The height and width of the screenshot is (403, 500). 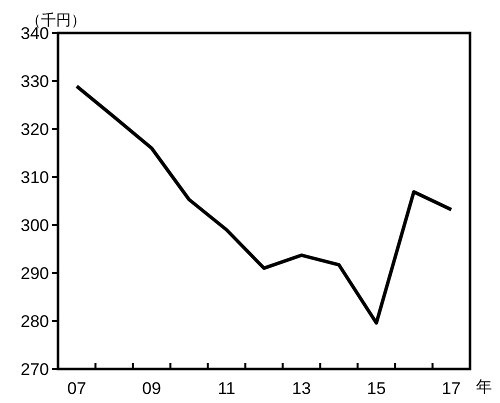 I want to click on y-tick-label: 300, so click(x=34, y=225).